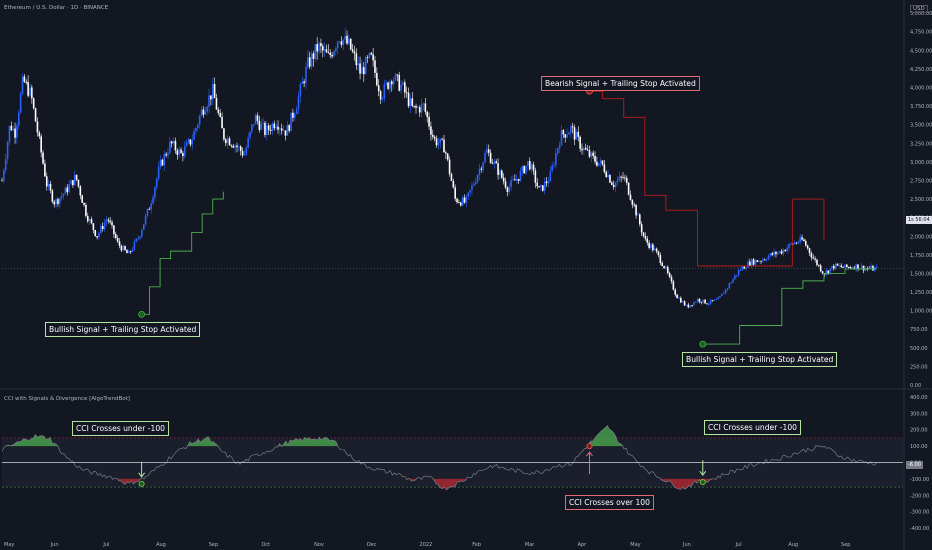 The image size is (932, 550). What do you see at coordinates (121, 428) in the screenshot?
I see `cci-under-label-1: CCI Crosses under -100` at bounding box center [121, 428].